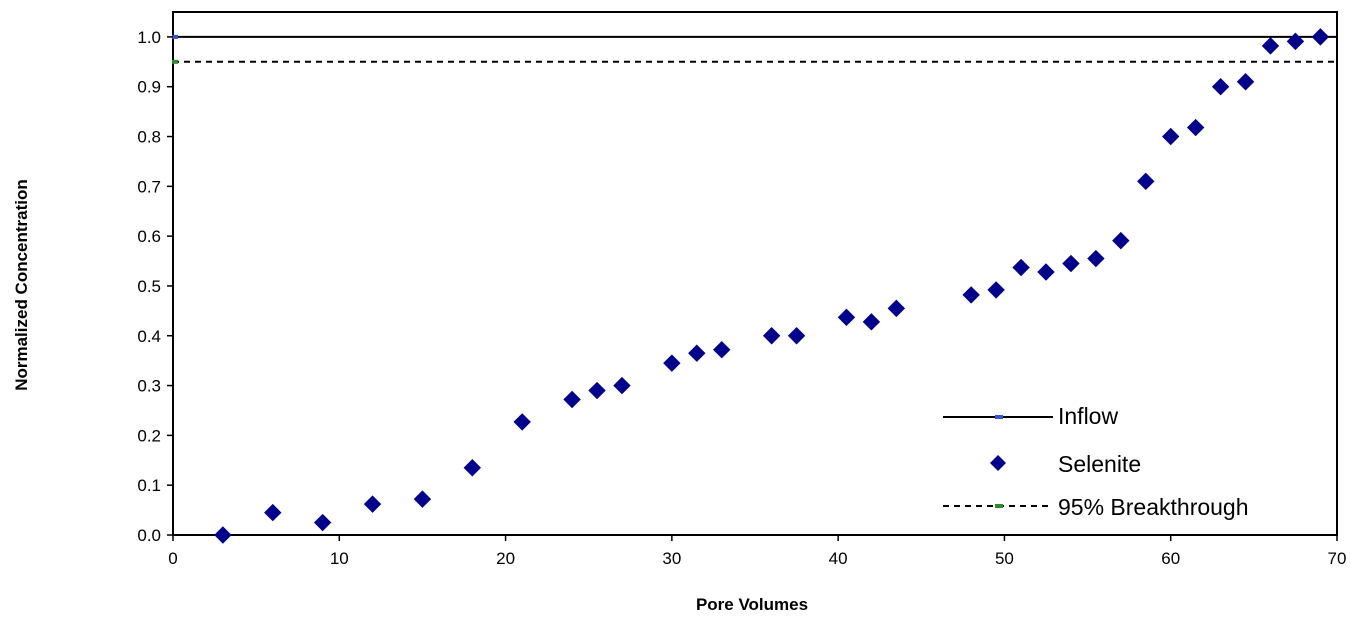 Image resolution: width=1351 pixels, height=621 pixels. What do you see at coordinates (149, 37) in the screenshot?
I see `y-tick-label: 1.0` at bounding box center [149, 37].